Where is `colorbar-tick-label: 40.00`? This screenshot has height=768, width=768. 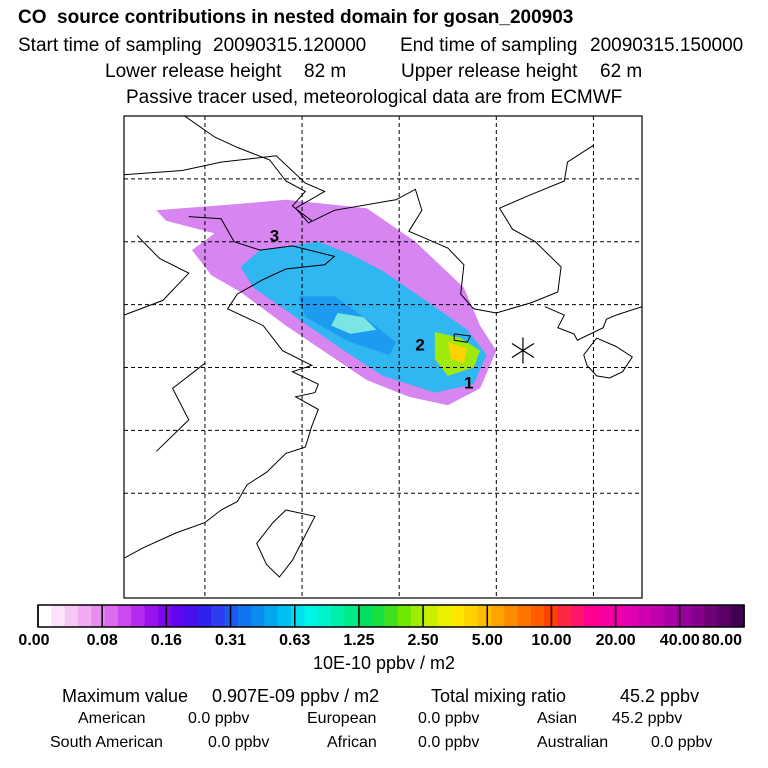 colorbar-tick-label: 40.00 is located at coordinates (679, 640).